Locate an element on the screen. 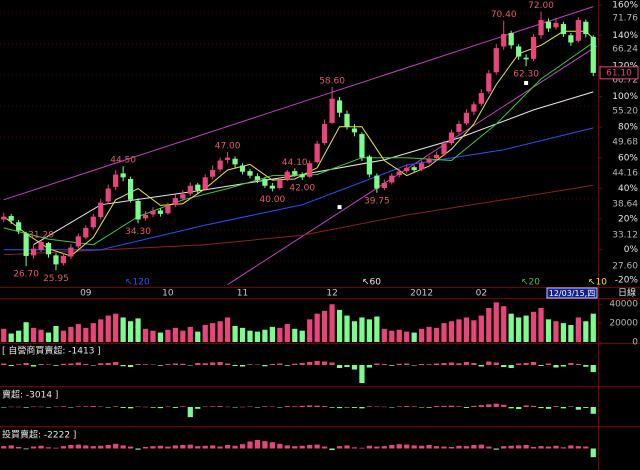 The height and width of the screenshot is (470, 640). price-annotation: 72.00 is located at coordinates (541, 6).